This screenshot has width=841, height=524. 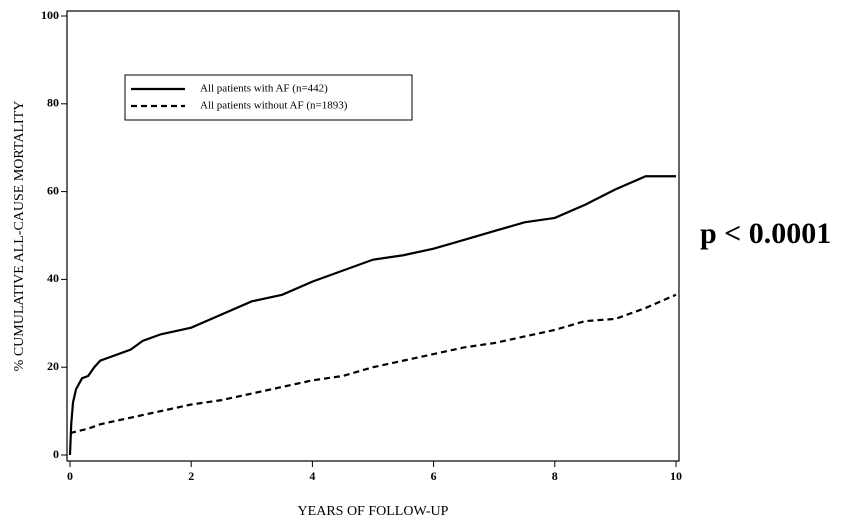 I want to click on x-tick-label: 10, so click(x=676, y=476).